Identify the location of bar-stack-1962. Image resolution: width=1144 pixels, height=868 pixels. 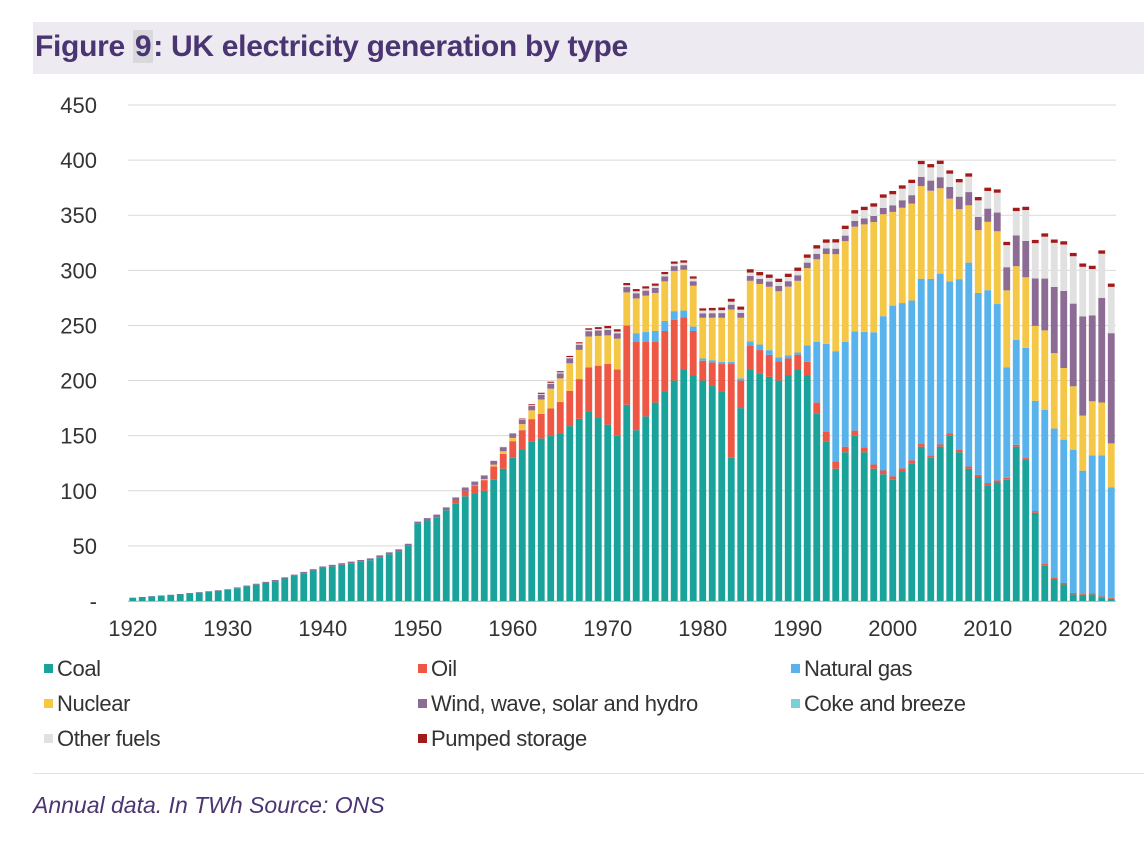
(532, 502).